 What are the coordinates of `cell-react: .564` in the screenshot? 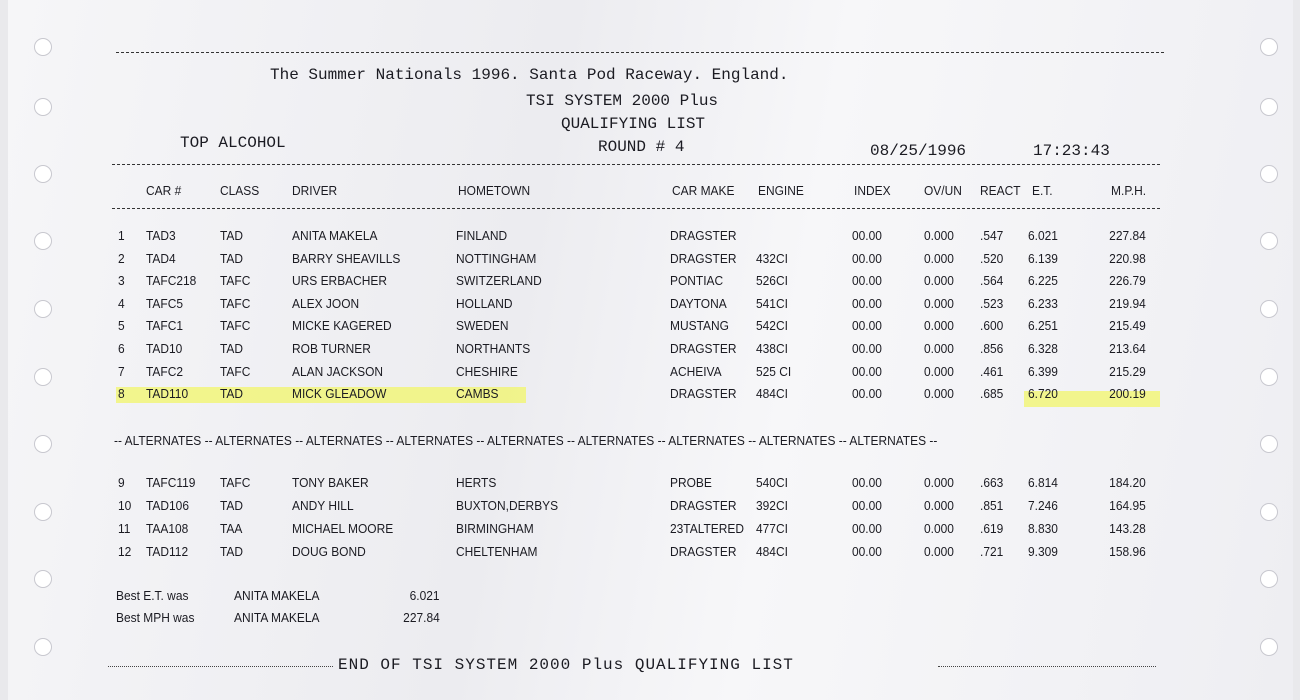 It's located at (992, 281).